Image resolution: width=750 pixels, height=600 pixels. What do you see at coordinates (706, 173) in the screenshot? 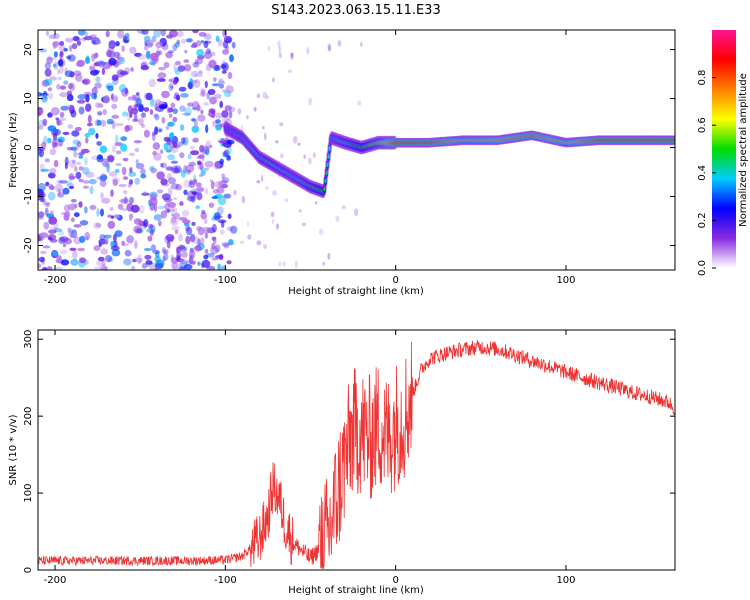
I see `colorbar-ticks: 0.0 0.2 0.4 0.6 0.8` at bounding box center [706, 173].